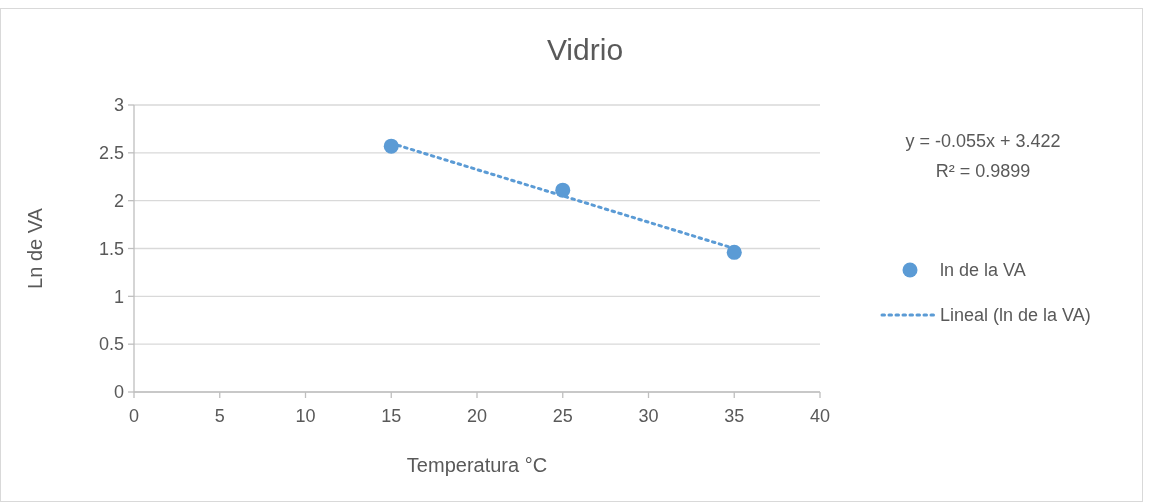 The image size is (1150, 502). What do you see at coordinates (35, 248) in the screenshot?
I see `y-axis-title: Ln de VA` at bounding box center [35, 248].